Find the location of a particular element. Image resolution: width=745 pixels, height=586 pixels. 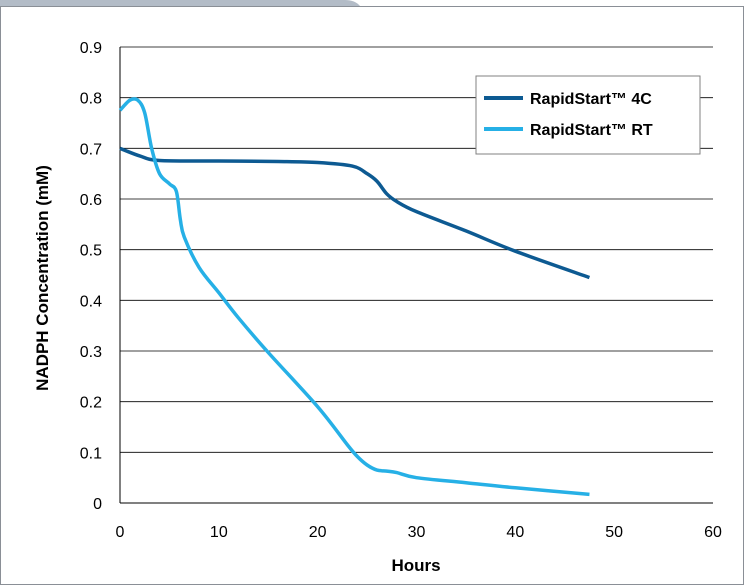

y-tick-label: 0.4 is located at coordinates (91, 301).